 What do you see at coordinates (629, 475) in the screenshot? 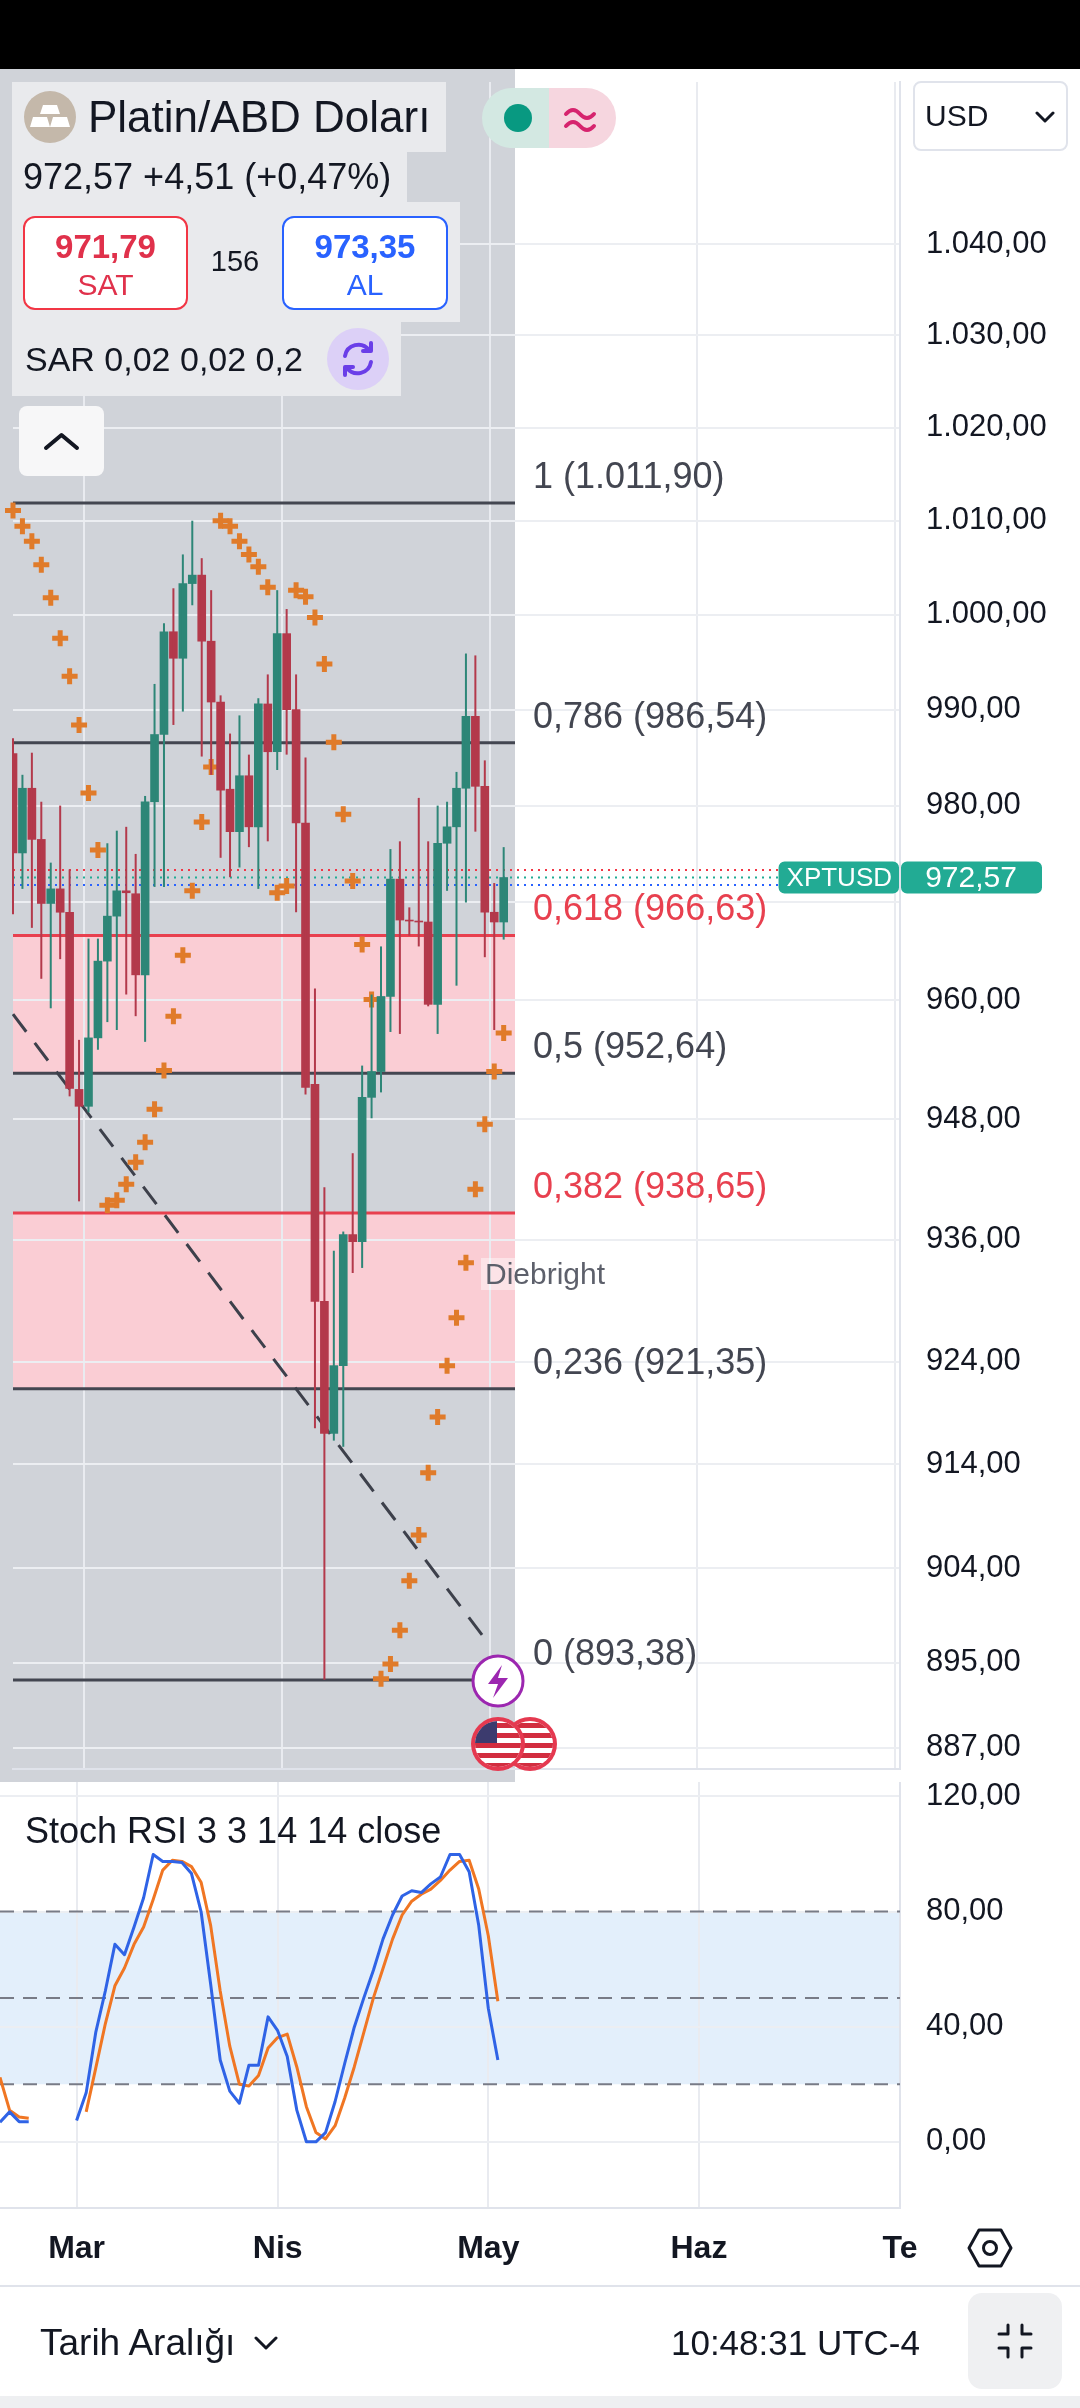
I see `ref-line-label: 1 (1.011,90)` at bounding box center [629, 475].